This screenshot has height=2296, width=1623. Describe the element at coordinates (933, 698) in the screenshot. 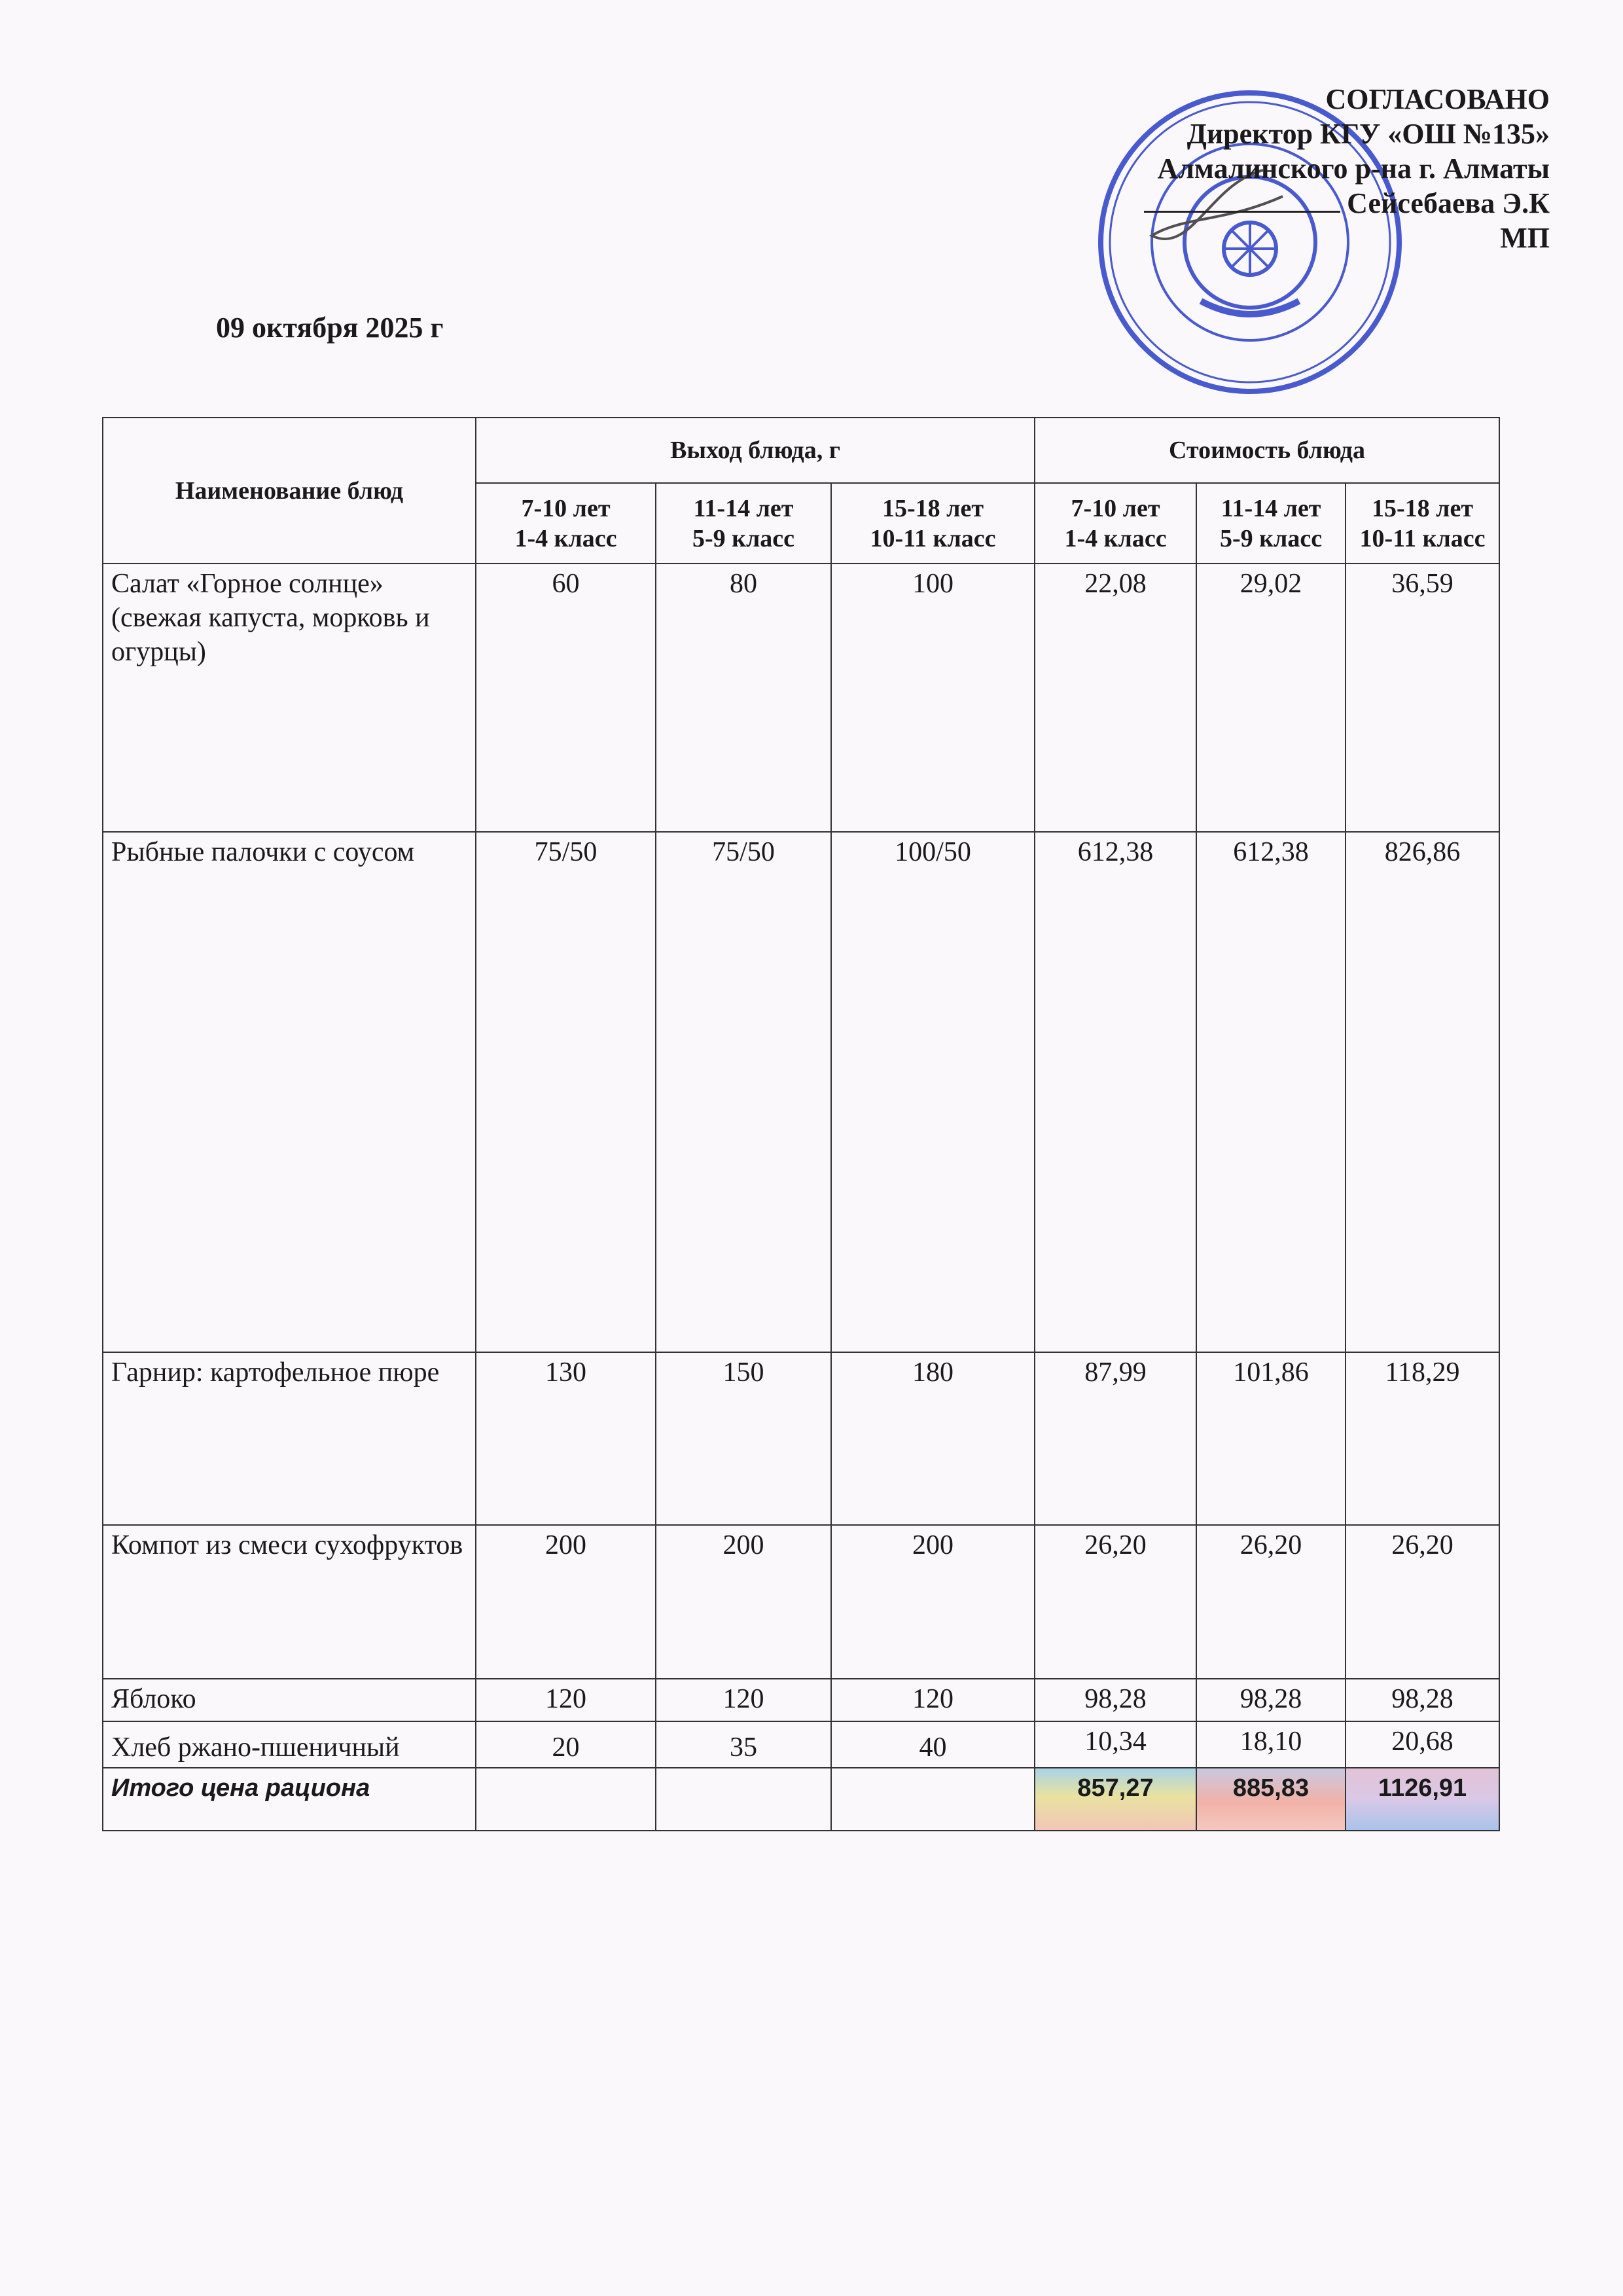

I see `yield-value: 100` at that location.